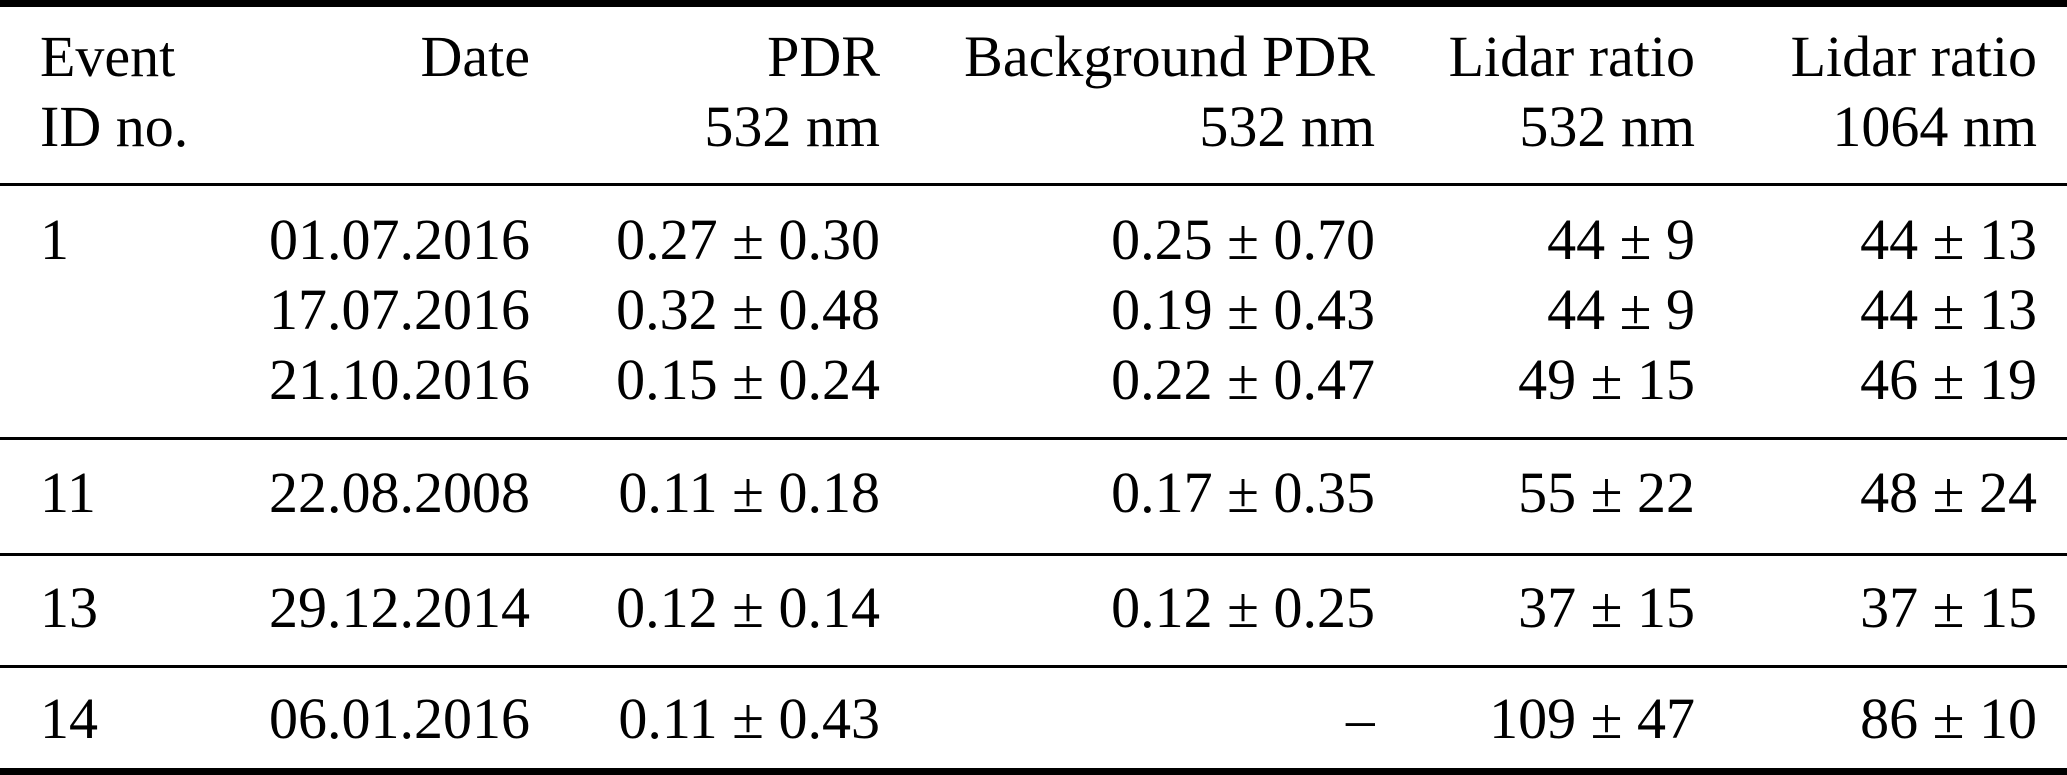  I want to click on cell-date: 22.08.2008, so click(380, 497).